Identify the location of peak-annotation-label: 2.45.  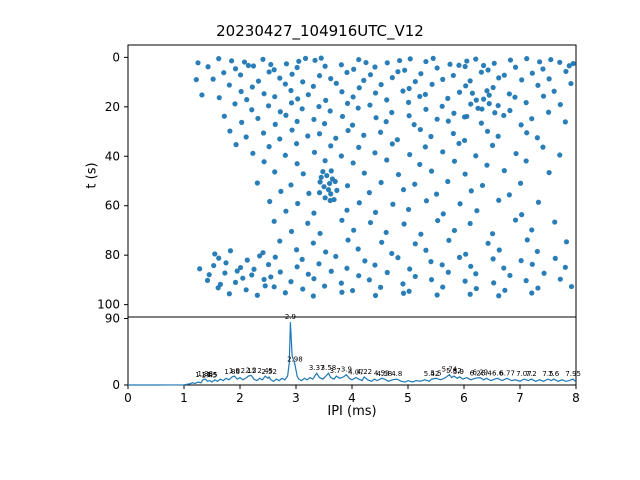
(265, 371).